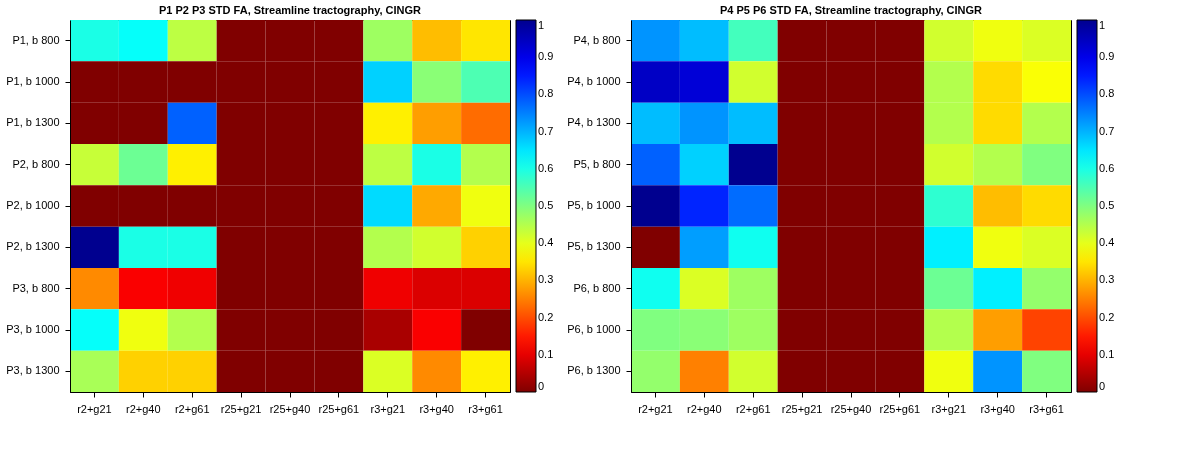 The image size is (1198, 462). What do you see at coordinates (597, 287) in the screenshot?
I see `y-tick-label: P6, b 800` at bounding box center [597, 287].